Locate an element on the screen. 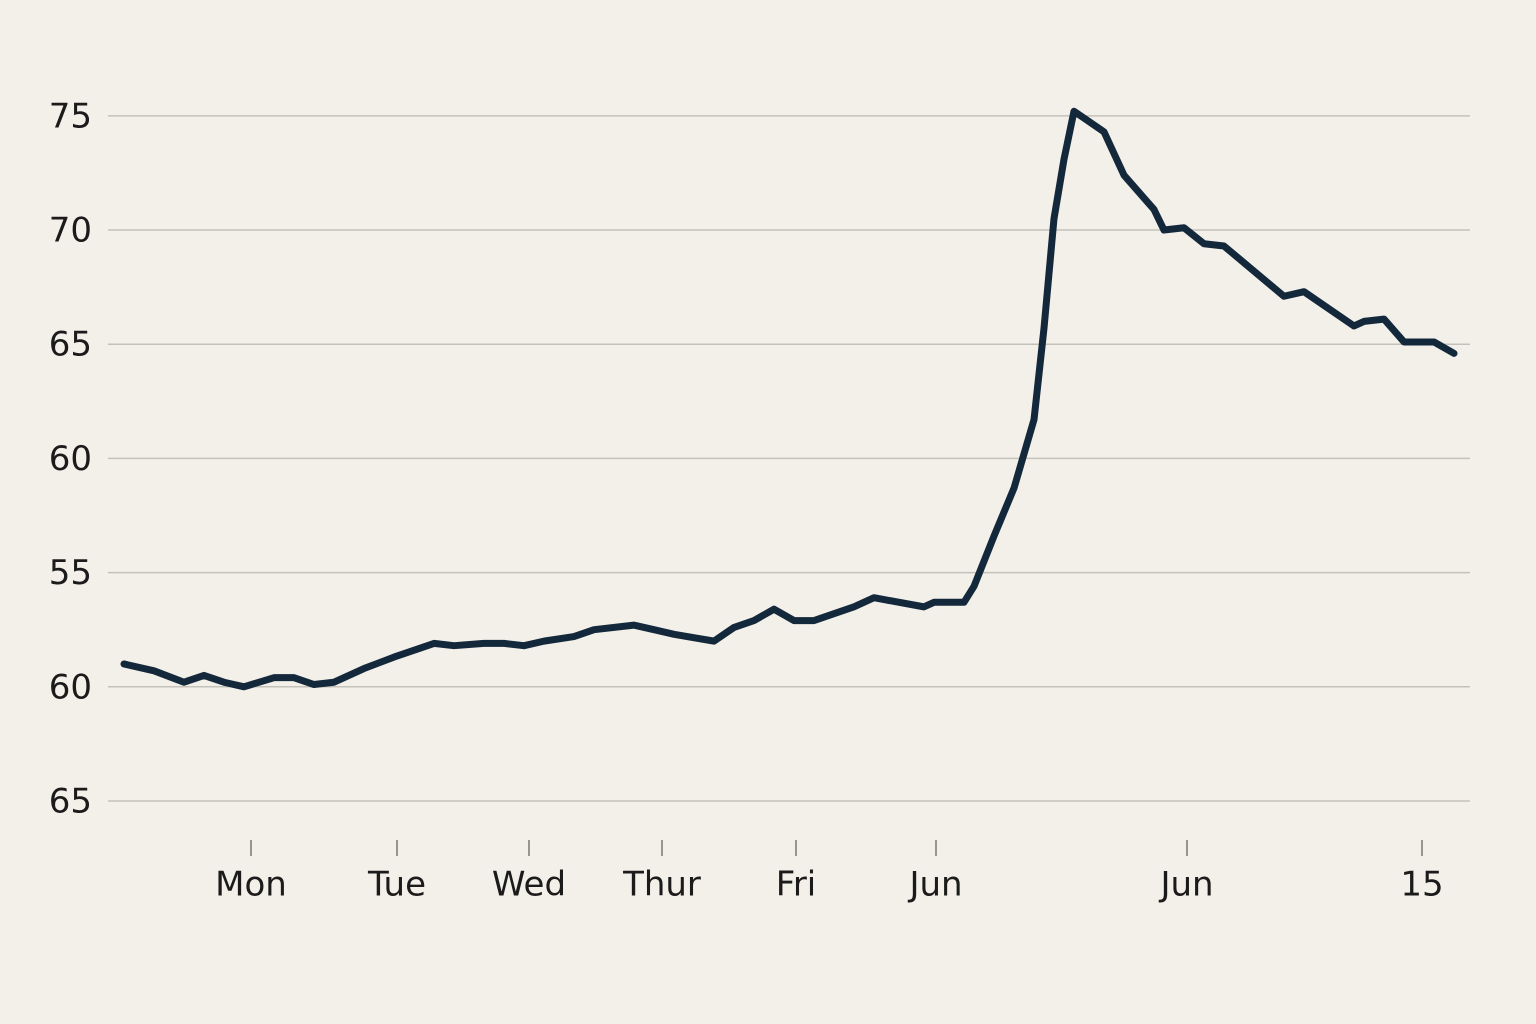 The height and width of the screenshot is (1024, 1536). x-tick-label: Fri is located at coordinates (796, 885).